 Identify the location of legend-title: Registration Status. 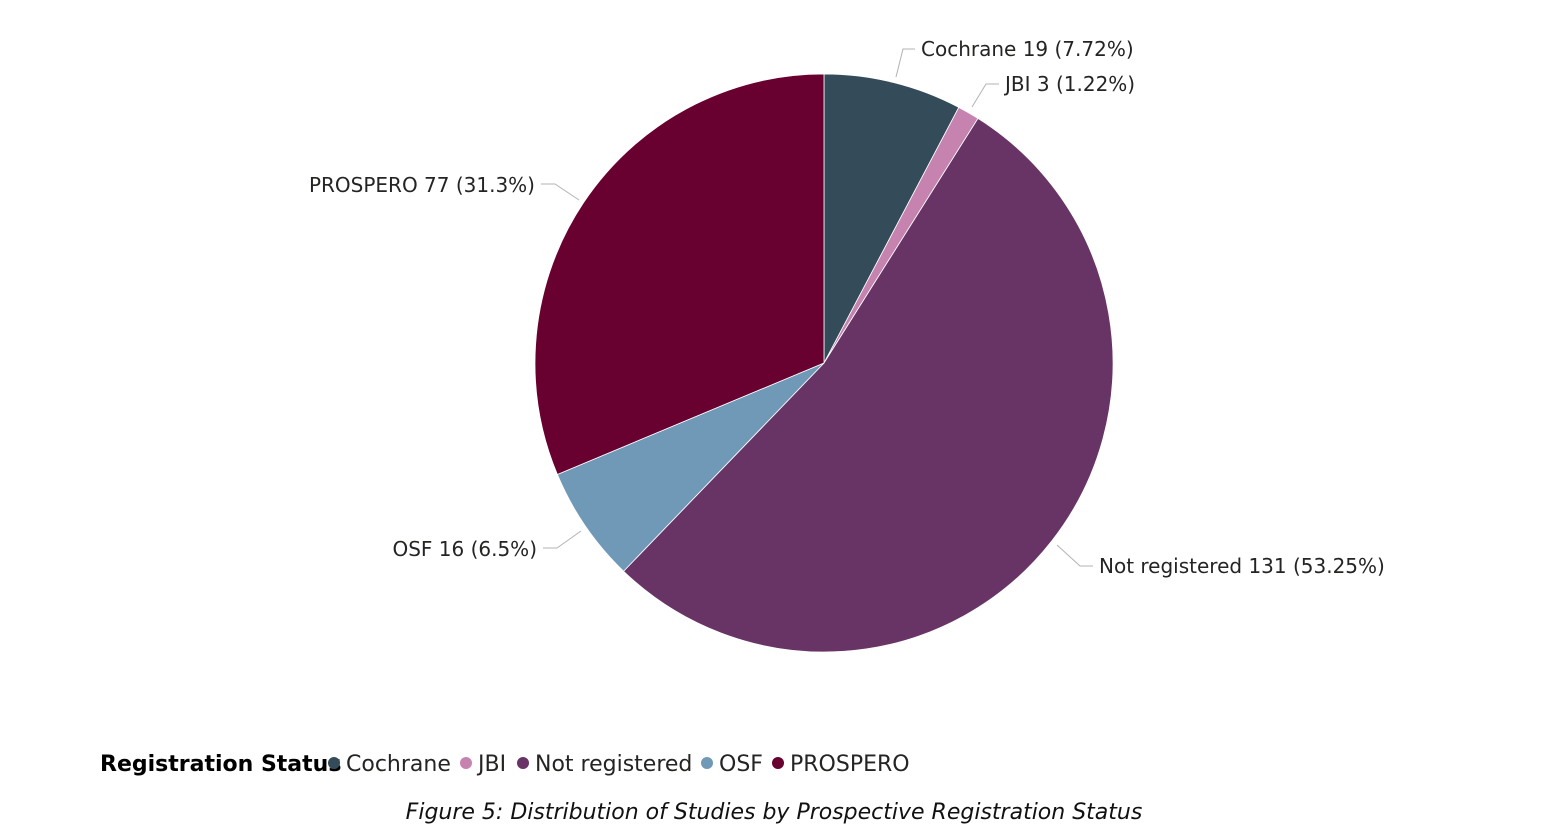
(220, 764).